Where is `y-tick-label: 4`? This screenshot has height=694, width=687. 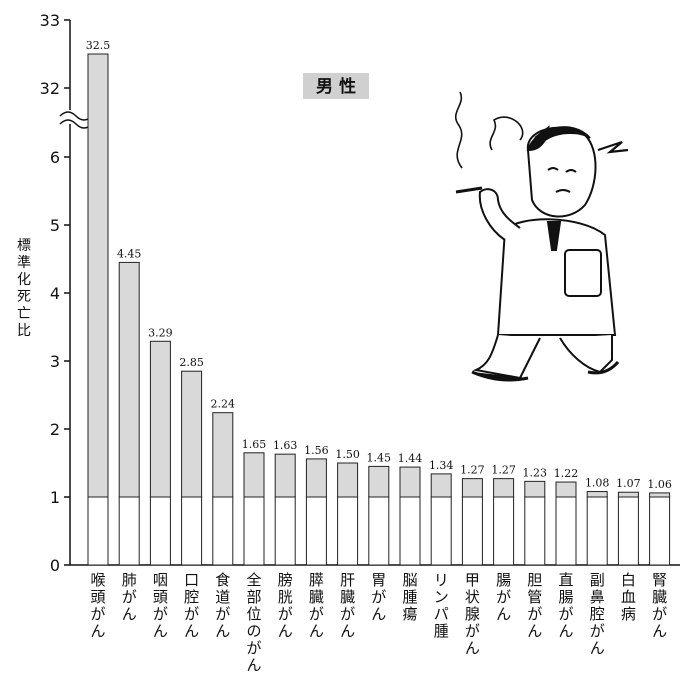
y-tick-label: 4 is located at coordinates (55, 293).